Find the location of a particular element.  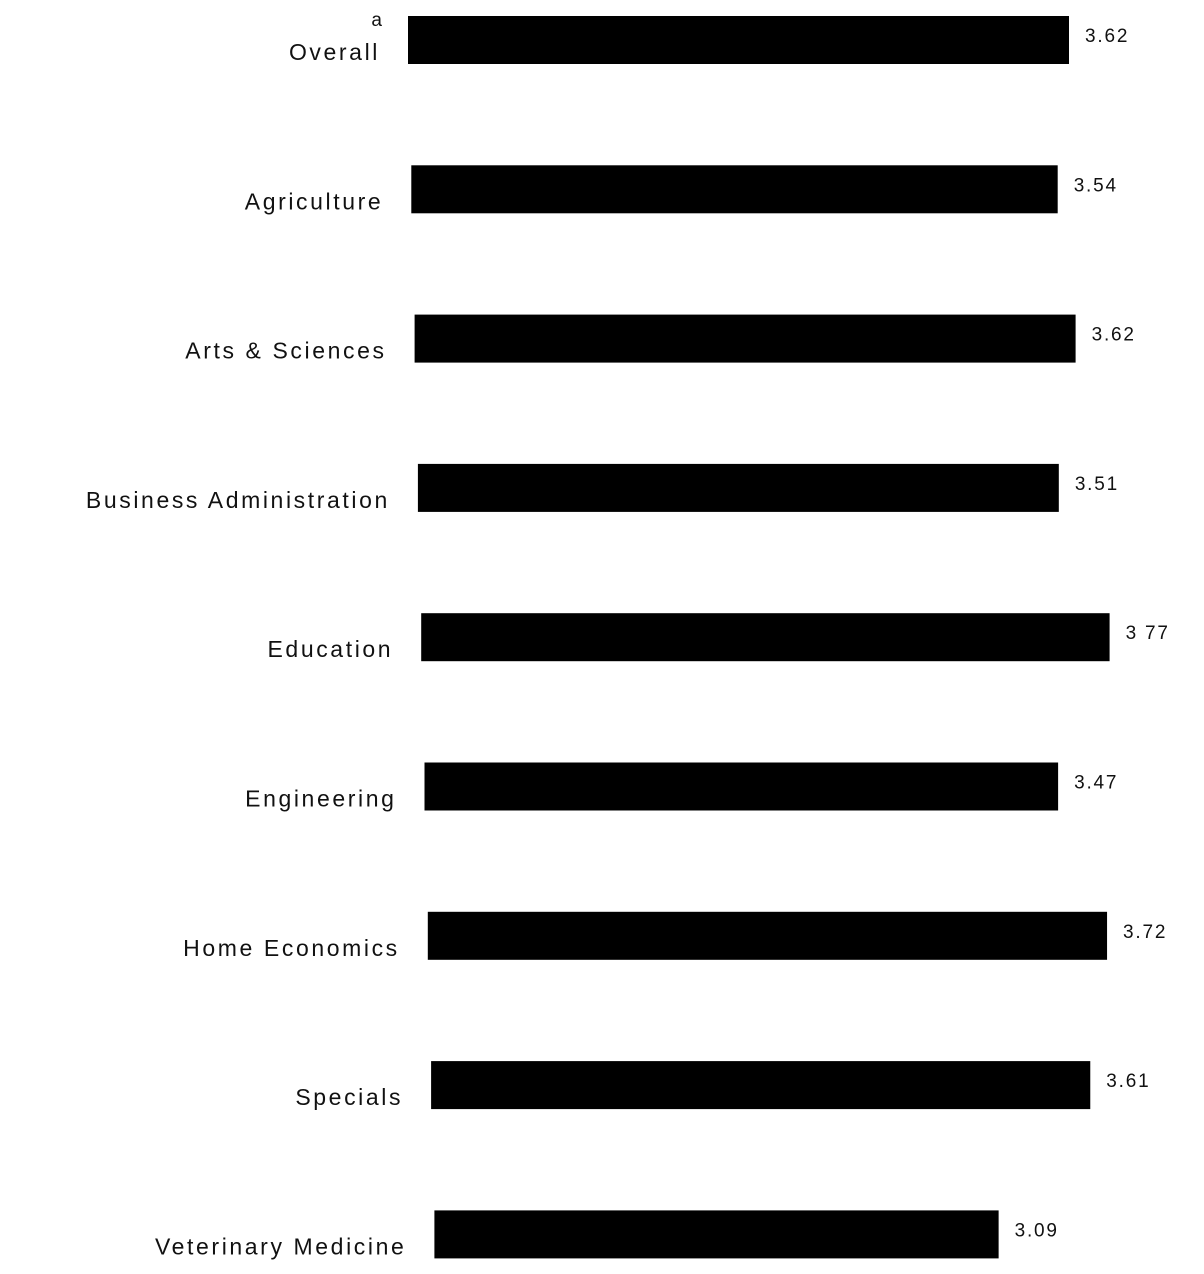

bar-specials is located at coordinates (761, 1085).